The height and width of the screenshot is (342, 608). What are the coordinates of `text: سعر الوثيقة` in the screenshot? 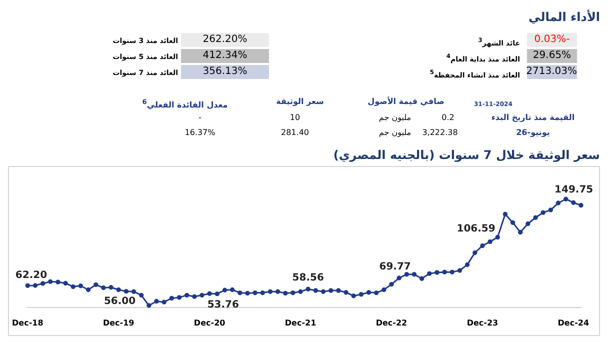 It's located at (300, 102).